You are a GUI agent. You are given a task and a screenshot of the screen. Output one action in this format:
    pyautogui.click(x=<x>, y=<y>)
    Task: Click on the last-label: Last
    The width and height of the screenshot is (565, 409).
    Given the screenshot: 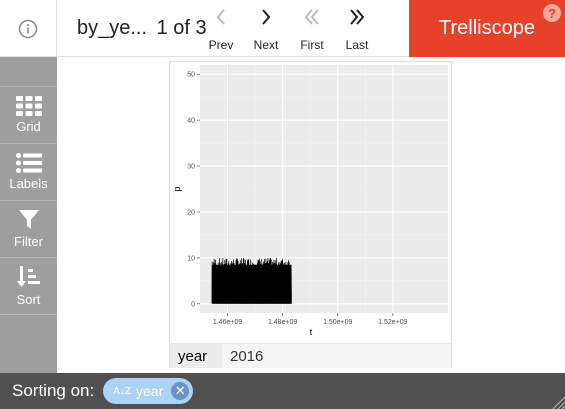 What is the action you would take?
    pyautogui.click(x=357, y=45)
    